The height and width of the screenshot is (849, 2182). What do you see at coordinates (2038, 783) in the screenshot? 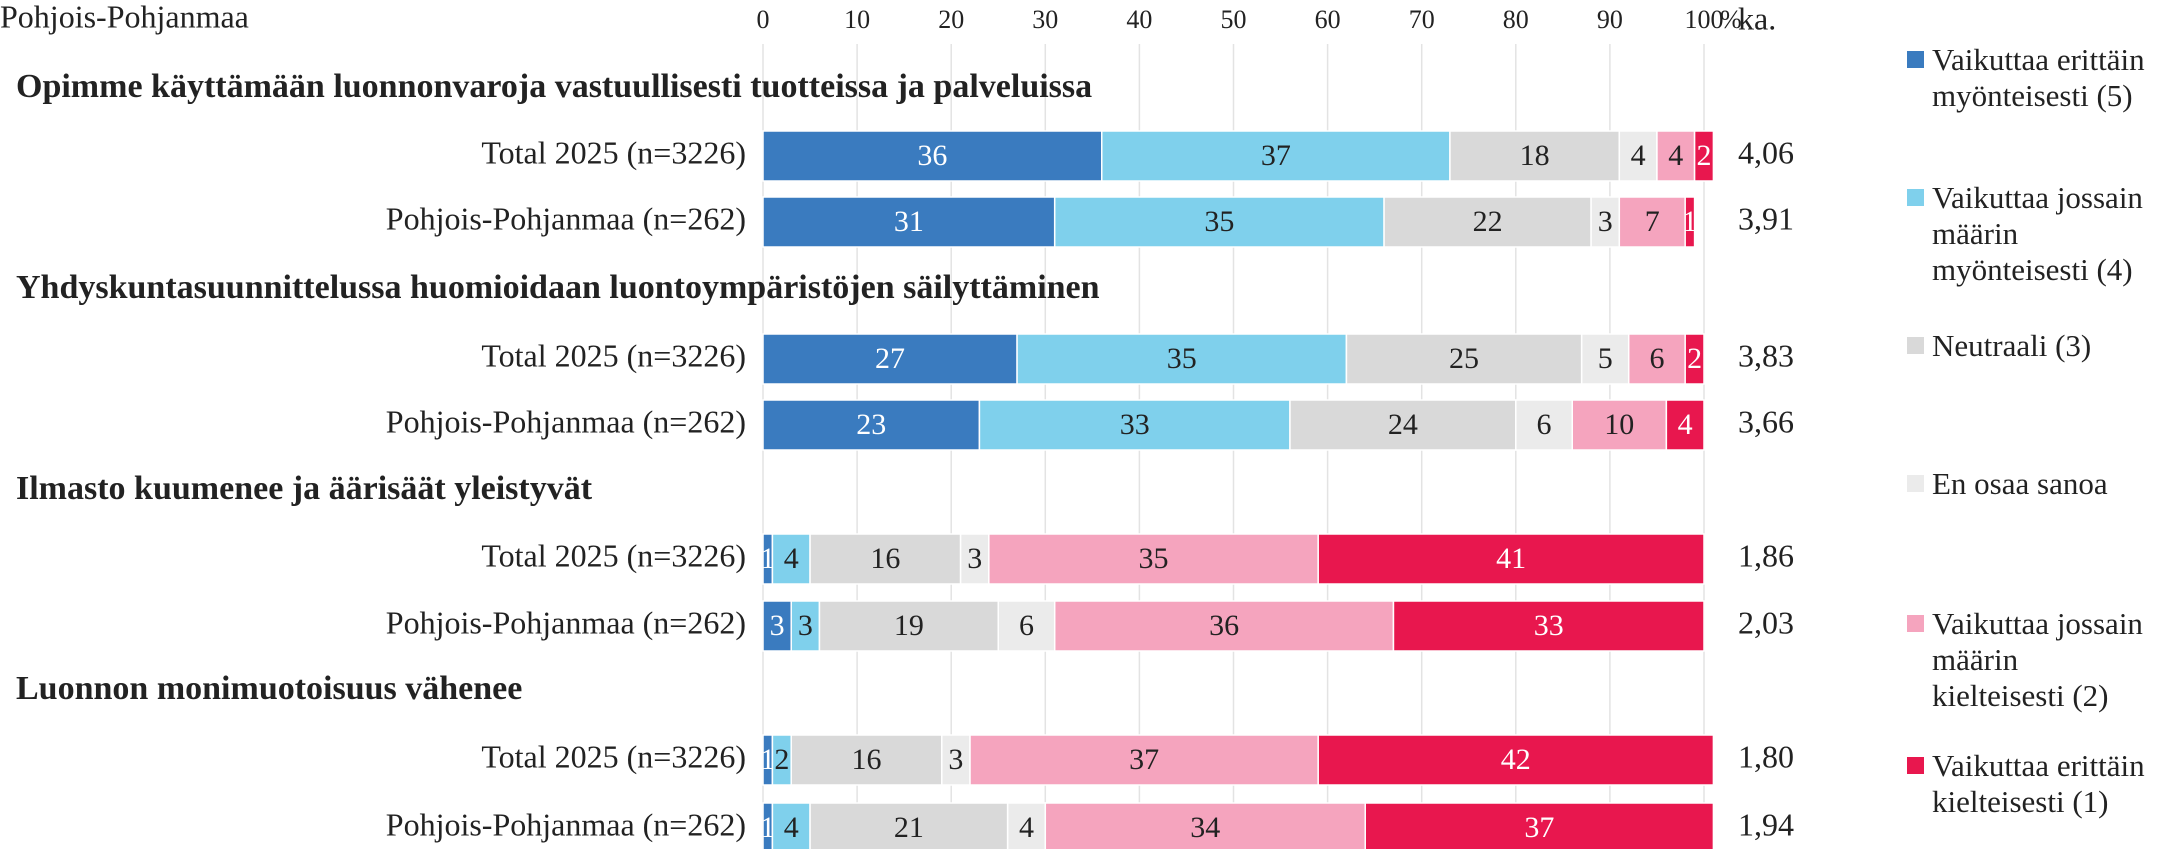
I see `legend-label: Vaikuttaa erittäin kielteisesti (1)` at bounding box center [2038, 783].